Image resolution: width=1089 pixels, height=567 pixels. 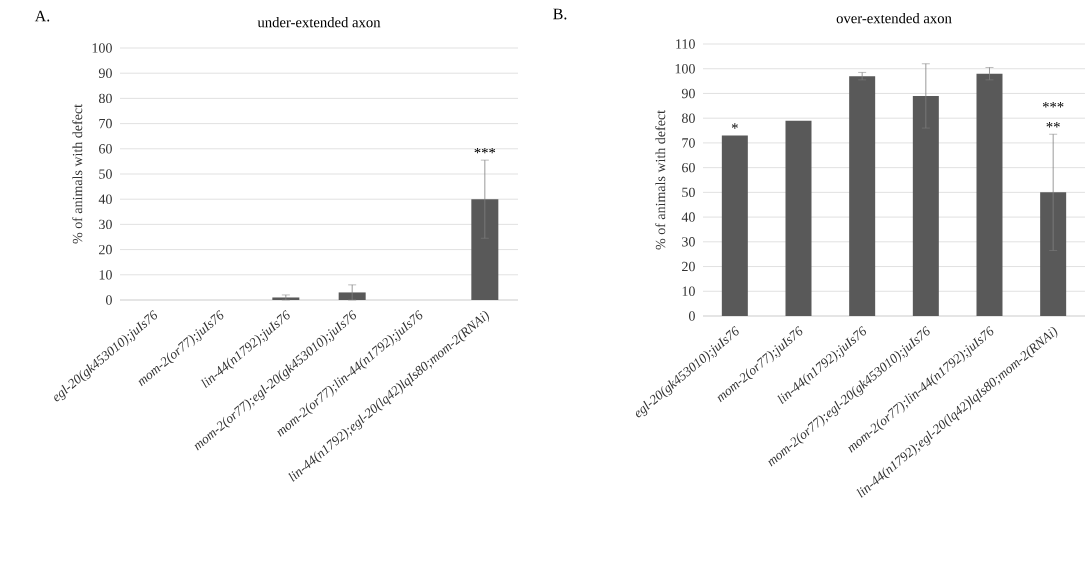 What do you see at coordinates (319, 22) in the screenshot?
I see `chart-title: under-extended axon` at bounding box center [319, 22].